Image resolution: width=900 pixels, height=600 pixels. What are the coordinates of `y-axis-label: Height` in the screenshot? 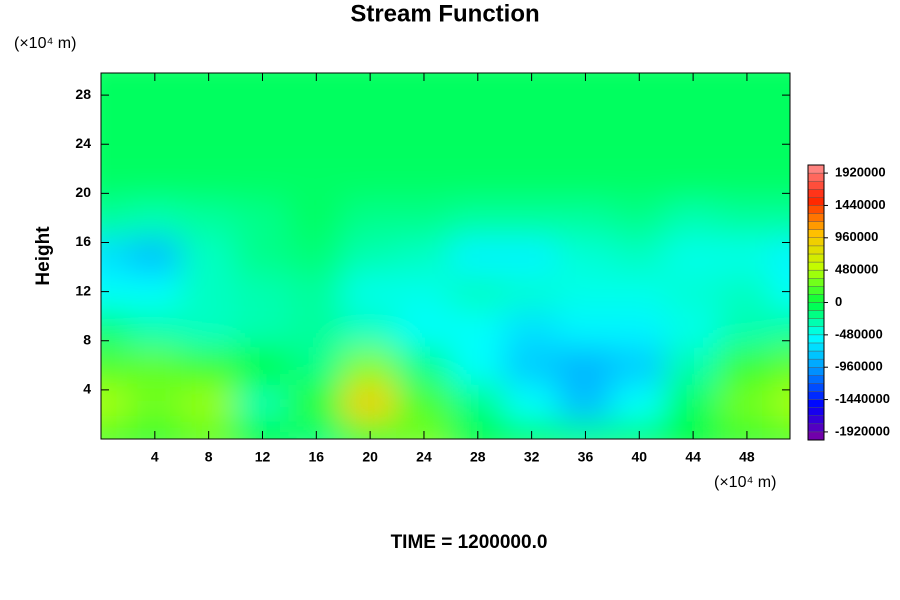 It's located at (43, 256).